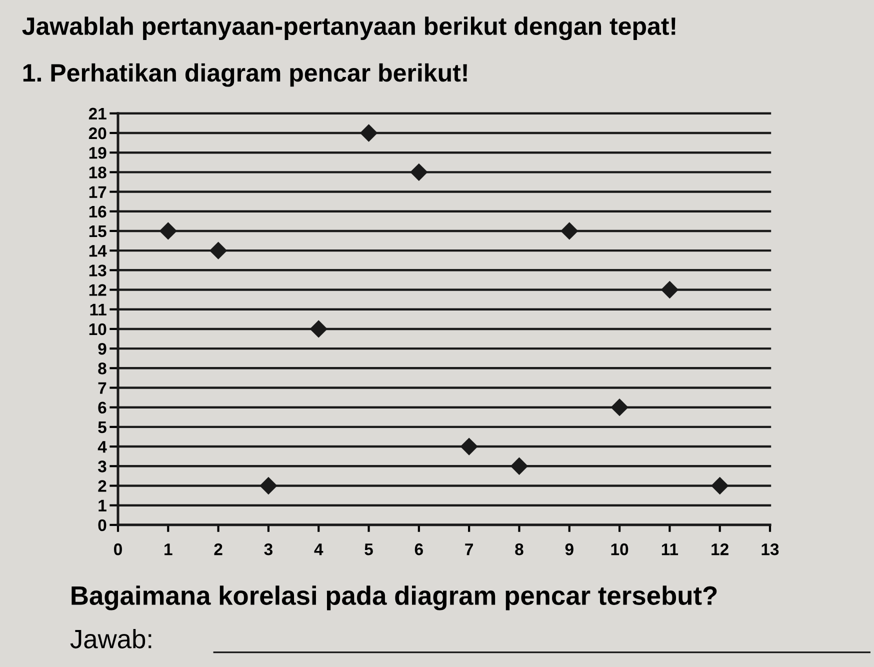 This screenshot has height=667, width=874. I want to click on y-tick-label: 13, so click(97, 270).